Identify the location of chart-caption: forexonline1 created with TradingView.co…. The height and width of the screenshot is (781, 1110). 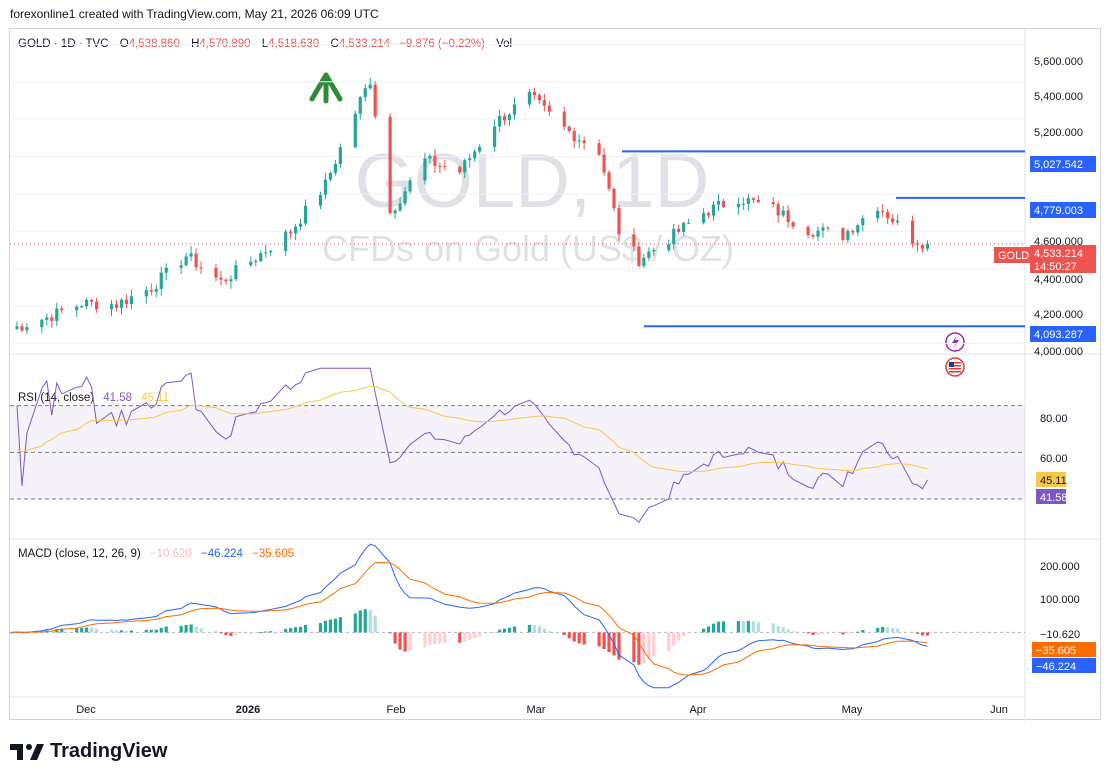
(194, 14).